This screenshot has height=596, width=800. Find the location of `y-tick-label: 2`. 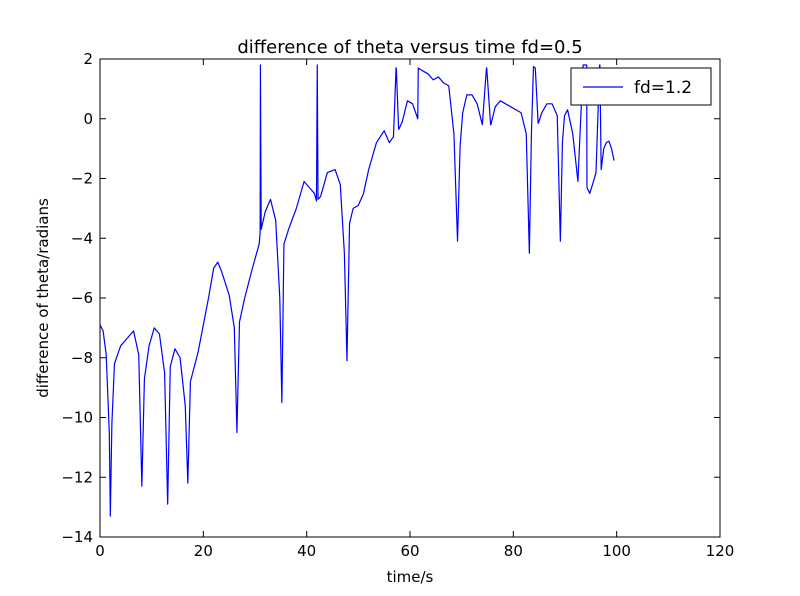

y-tick-label: 2 is located at coordinates (88, 59).